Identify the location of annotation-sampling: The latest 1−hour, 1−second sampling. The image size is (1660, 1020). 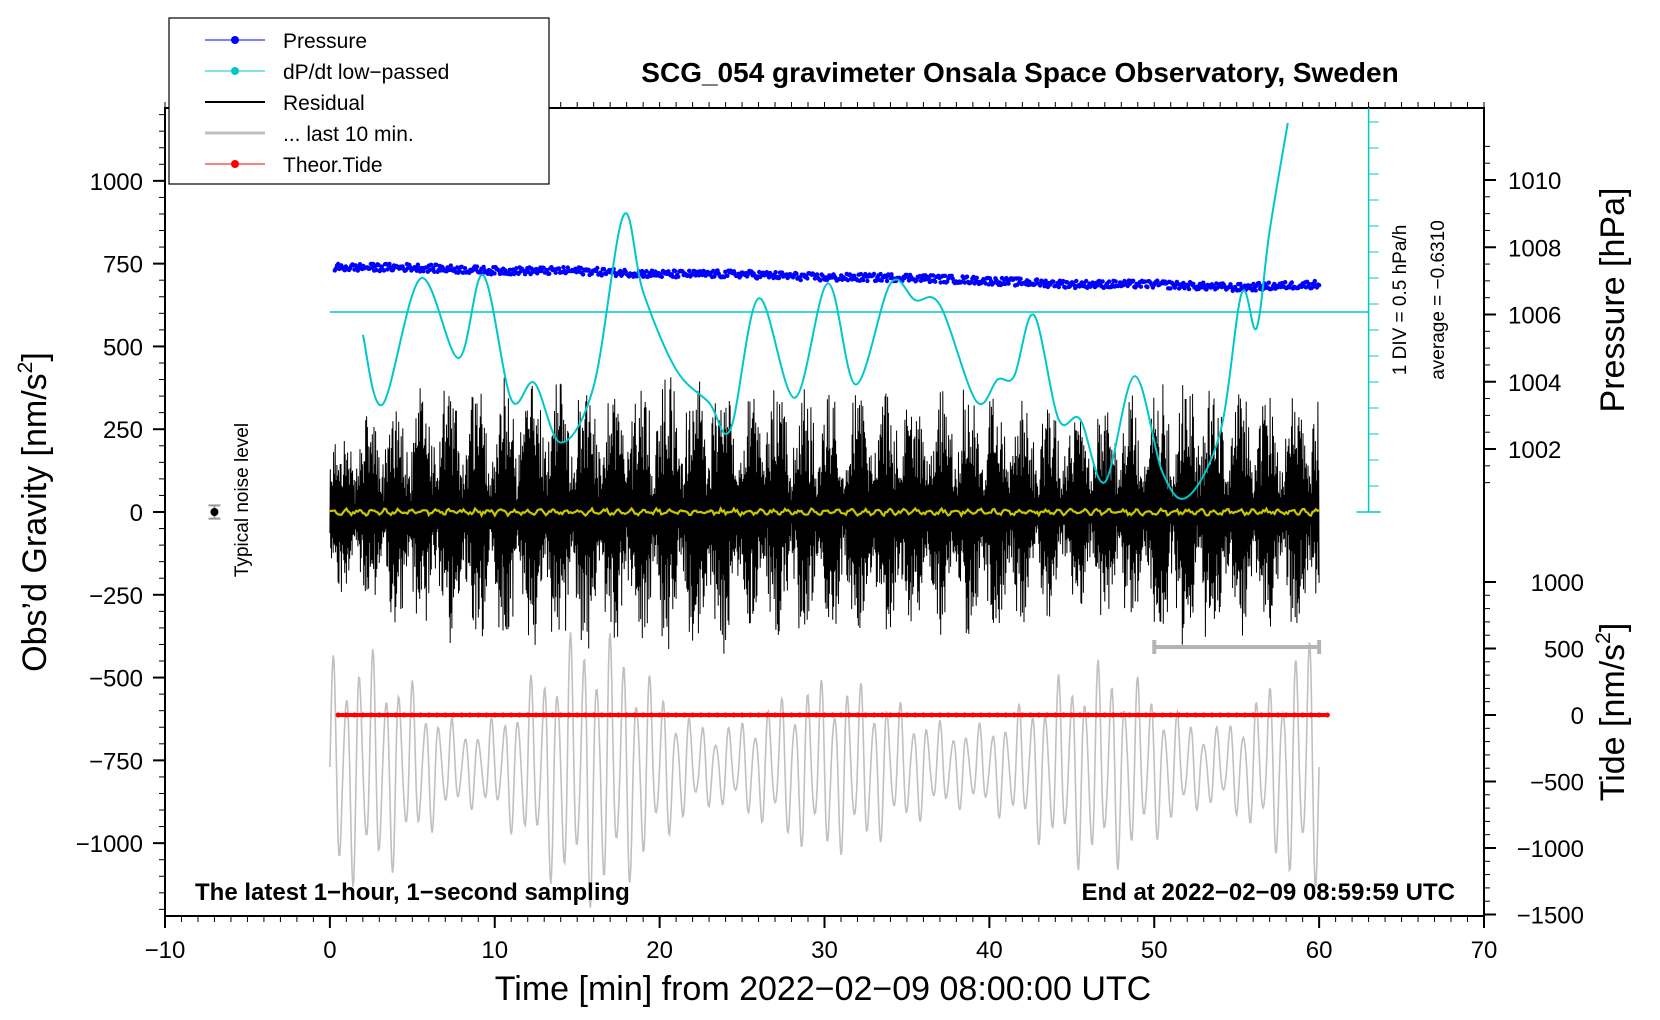
(412, 892).